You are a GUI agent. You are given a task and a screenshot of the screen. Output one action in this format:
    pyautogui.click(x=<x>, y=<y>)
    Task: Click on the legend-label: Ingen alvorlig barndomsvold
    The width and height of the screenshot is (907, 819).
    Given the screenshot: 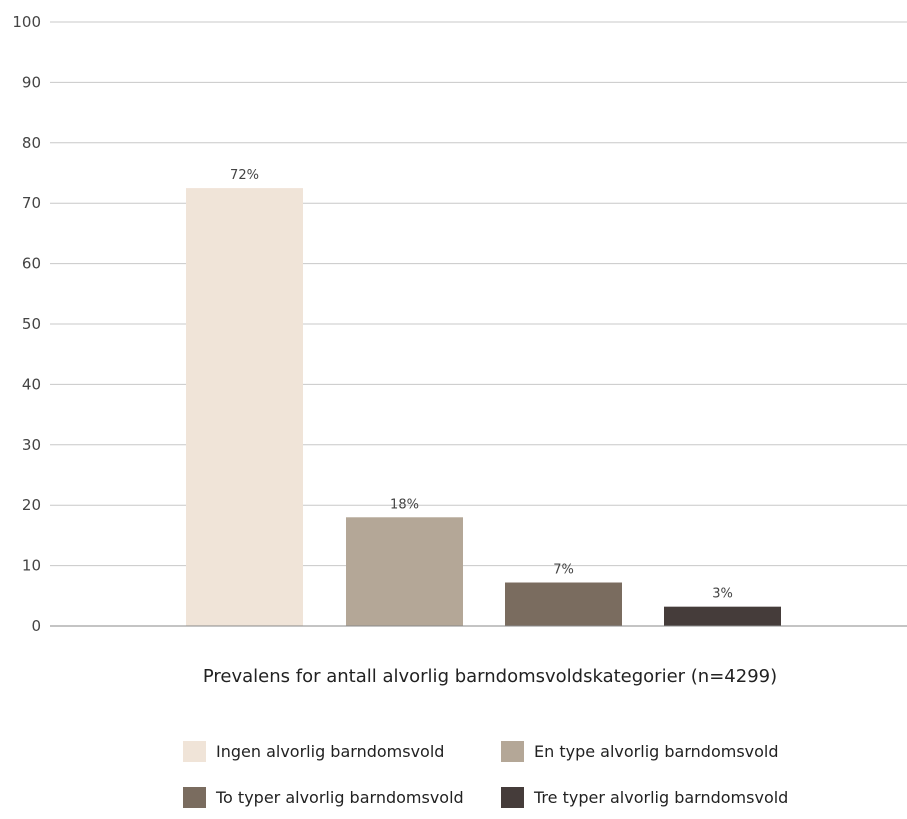 What is the action you would take?
    pyautogui.click(x=330, y=751)
    